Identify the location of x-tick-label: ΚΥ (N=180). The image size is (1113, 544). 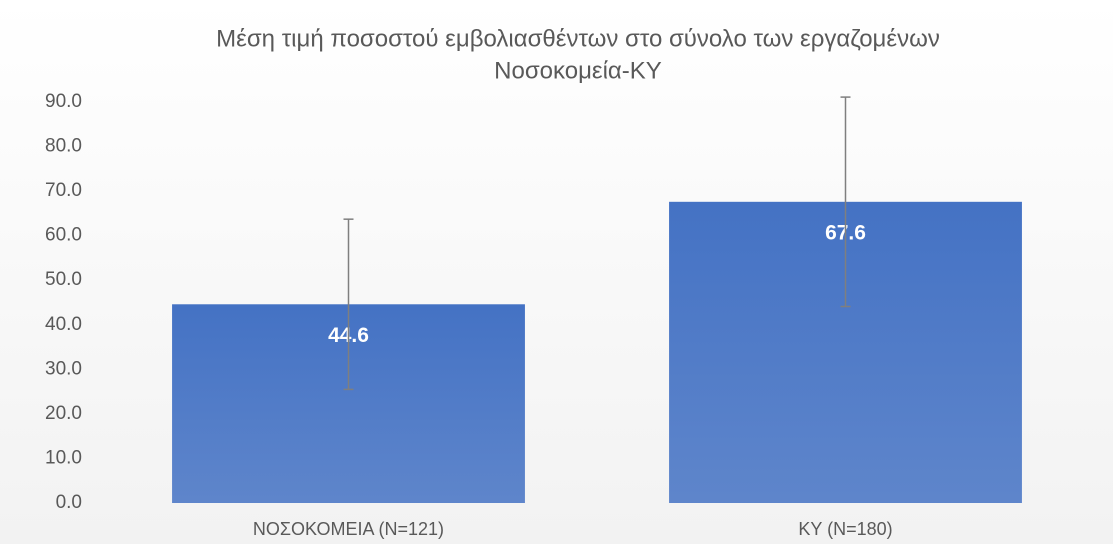
(845, 529).